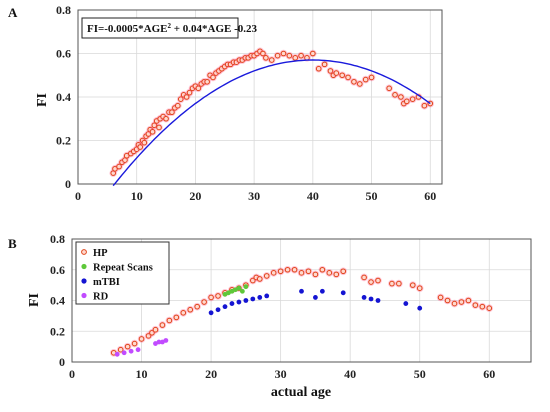 The image size is (550, 412). What do you see at coordinates (72, 374) in the screenshot?
I see `x-tick-label: 0` at bounding box center [72, 374].